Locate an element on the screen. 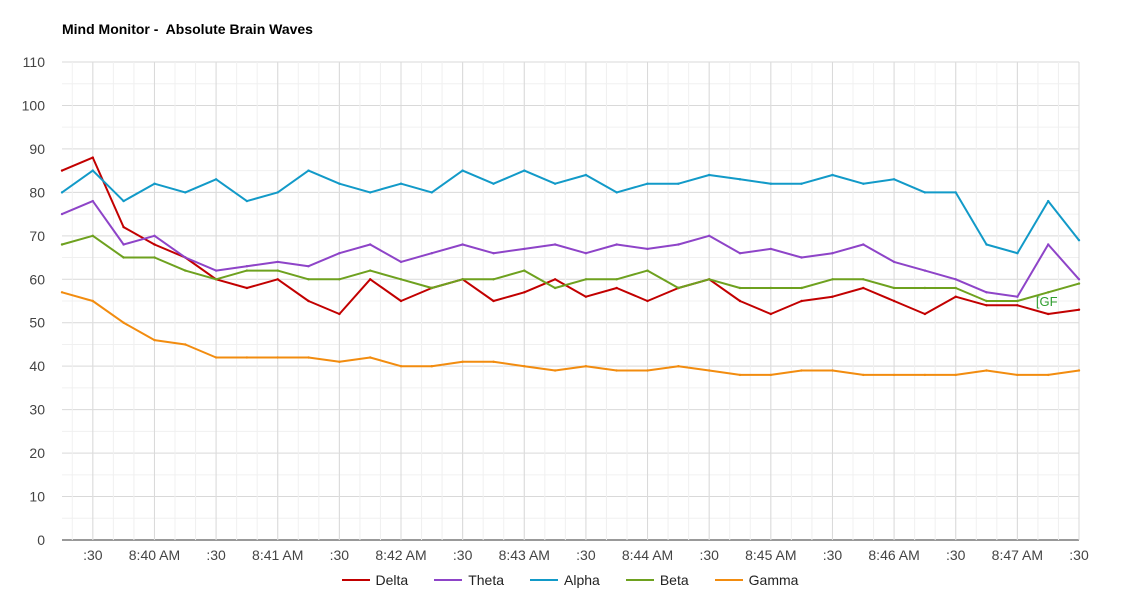  legend-item-theta: Theta is located at coordinates (469, 580).